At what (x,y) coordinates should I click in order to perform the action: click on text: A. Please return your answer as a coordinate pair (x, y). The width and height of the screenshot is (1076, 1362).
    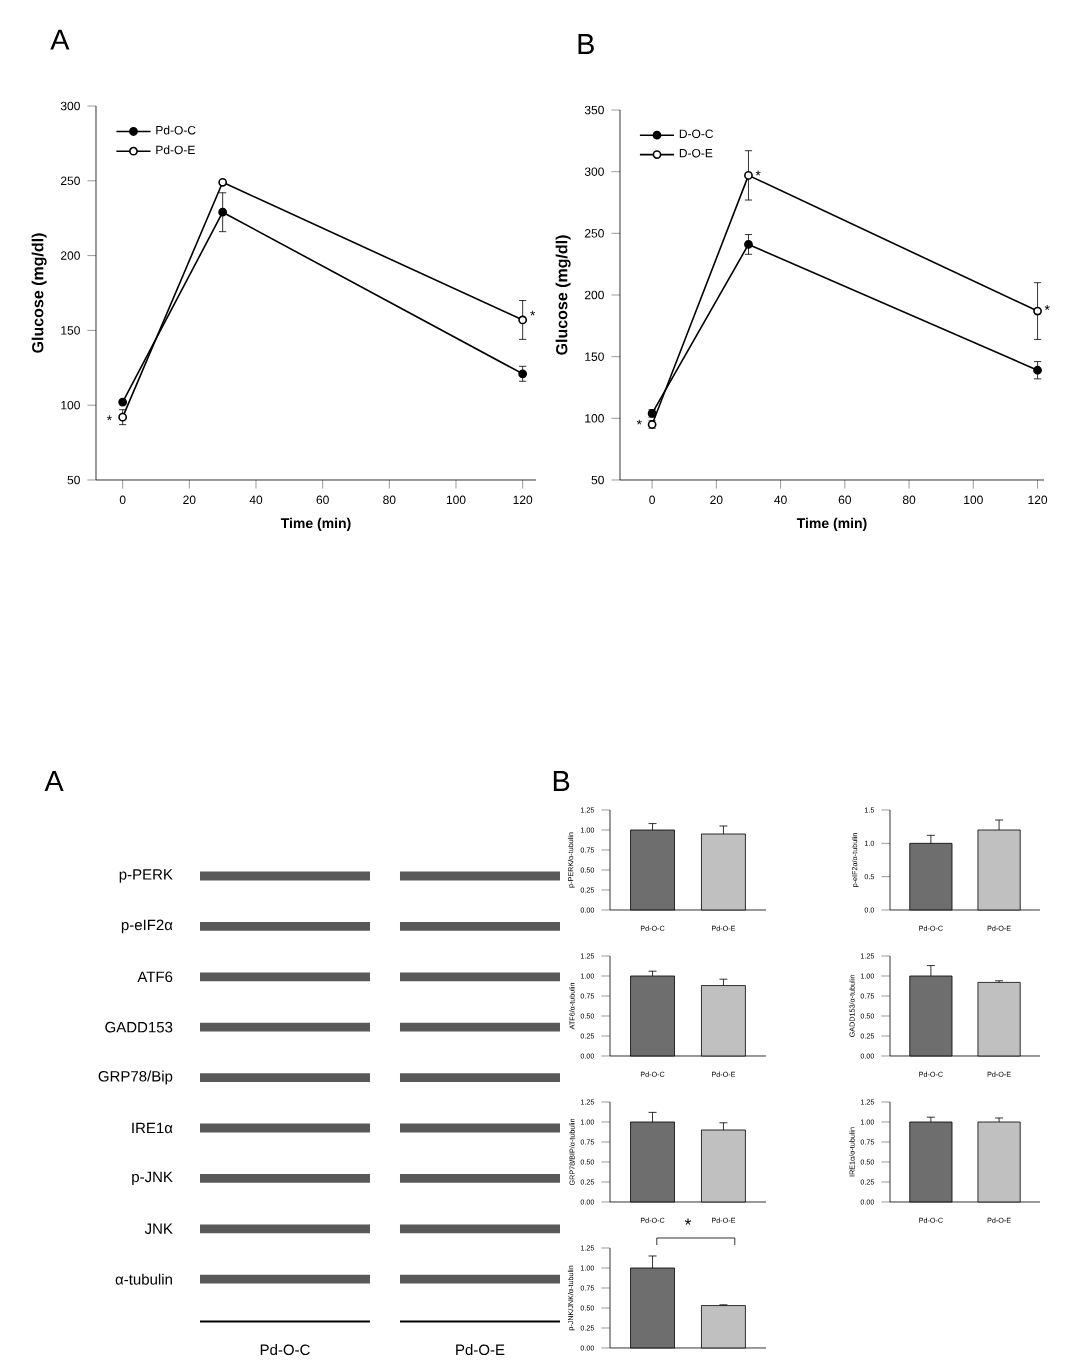
    Looking at the image, I should click on (54, 781).